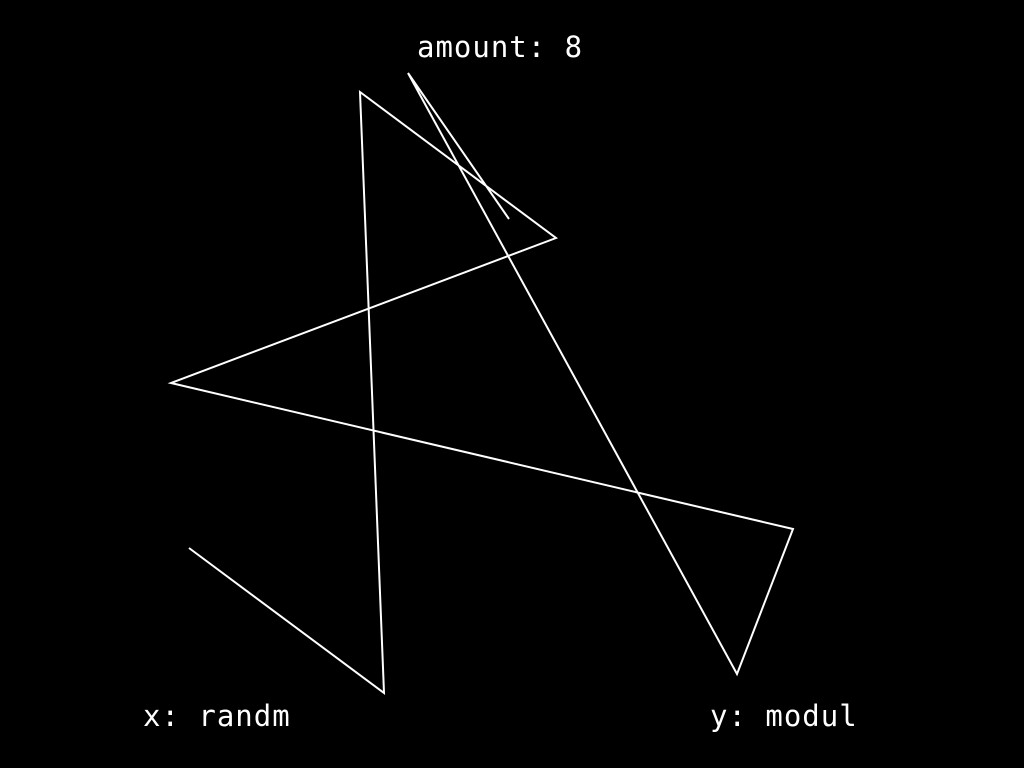 The image size is (1024, 768). Describe the element at coordinates (500, 47) in the screenshot. I see `amount-label: amount: 8` at that location.